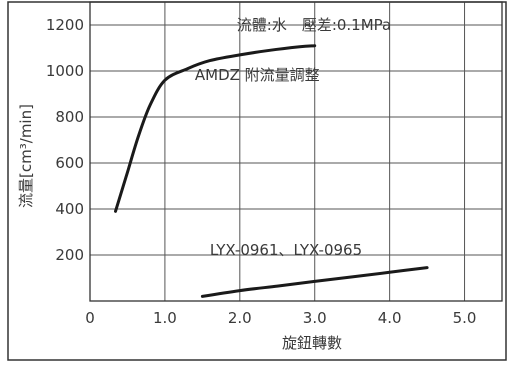 The height and width of the screenshot is (365, 510). Describe the element at coordinates (65, 25) in the screenshot. I see `y-tick-label: 1200` at that location.